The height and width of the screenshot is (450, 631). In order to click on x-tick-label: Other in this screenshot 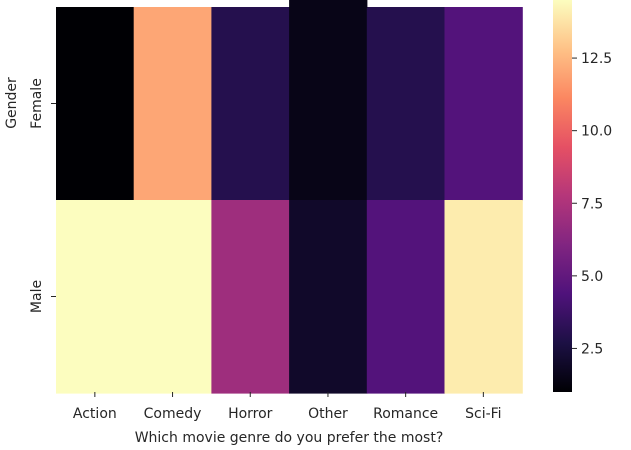, I will do `click(328, 414)`.